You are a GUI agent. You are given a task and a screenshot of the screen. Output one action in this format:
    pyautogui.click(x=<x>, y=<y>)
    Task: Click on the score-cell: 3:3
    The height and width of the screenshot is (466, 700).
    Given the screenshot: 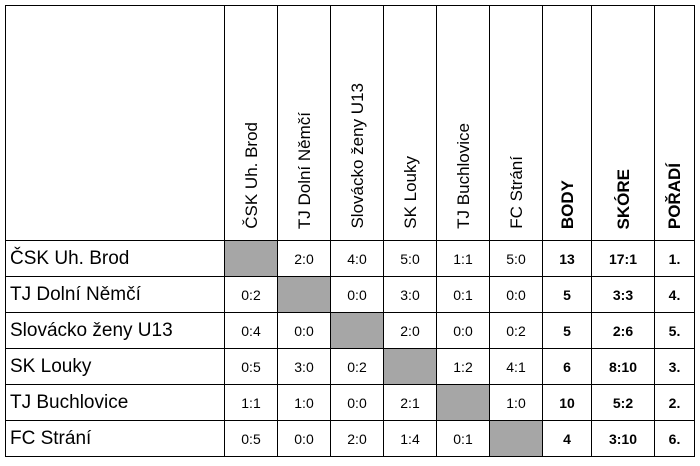 What is the action you would take?
    pyautogui.click(x=623, y=294)
    